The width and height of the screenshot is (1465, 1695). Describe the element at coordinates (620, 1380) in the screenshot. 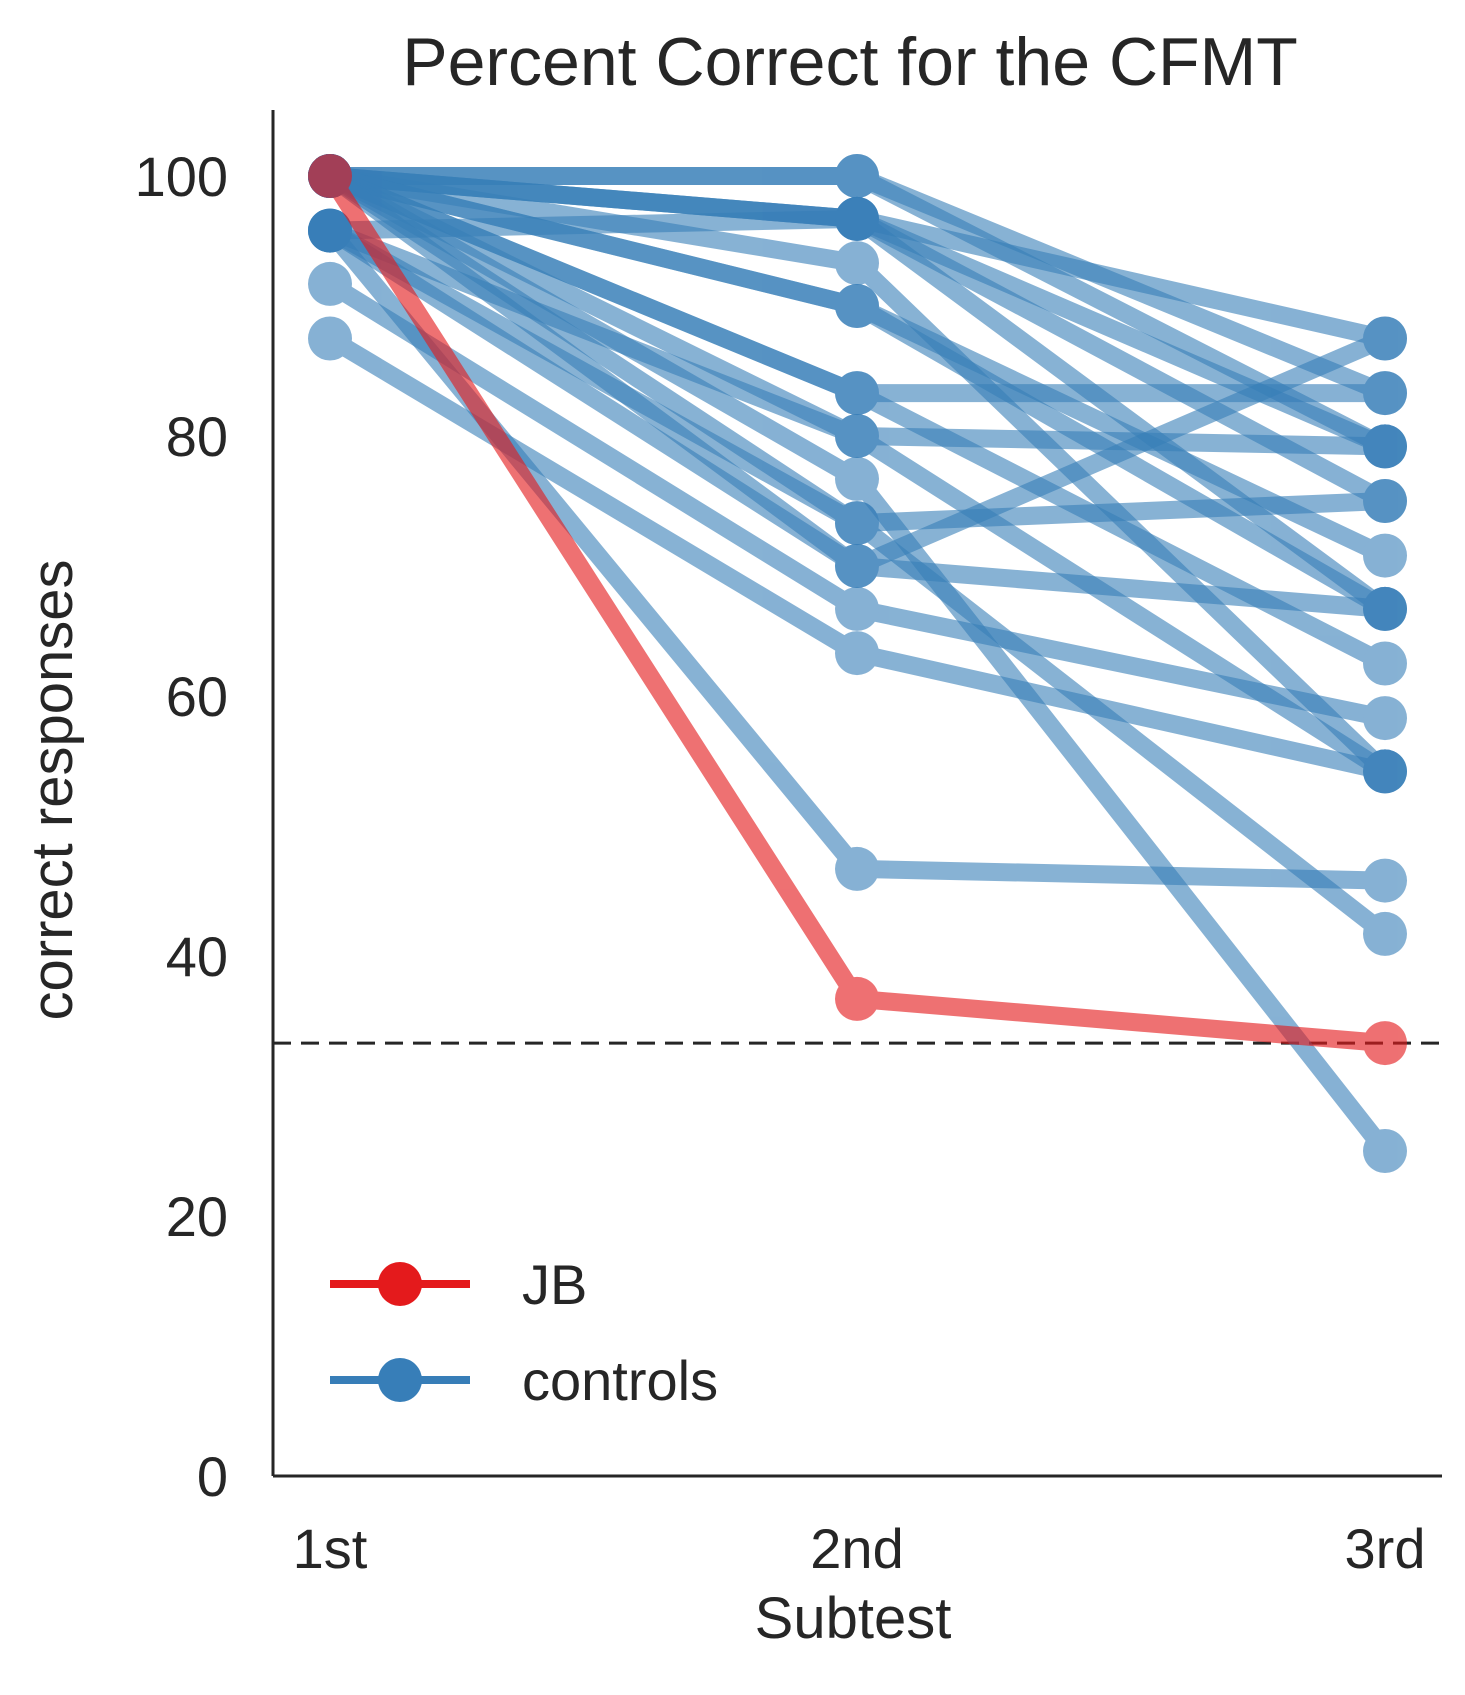

I see `legend-label-controls: controls` at that location.